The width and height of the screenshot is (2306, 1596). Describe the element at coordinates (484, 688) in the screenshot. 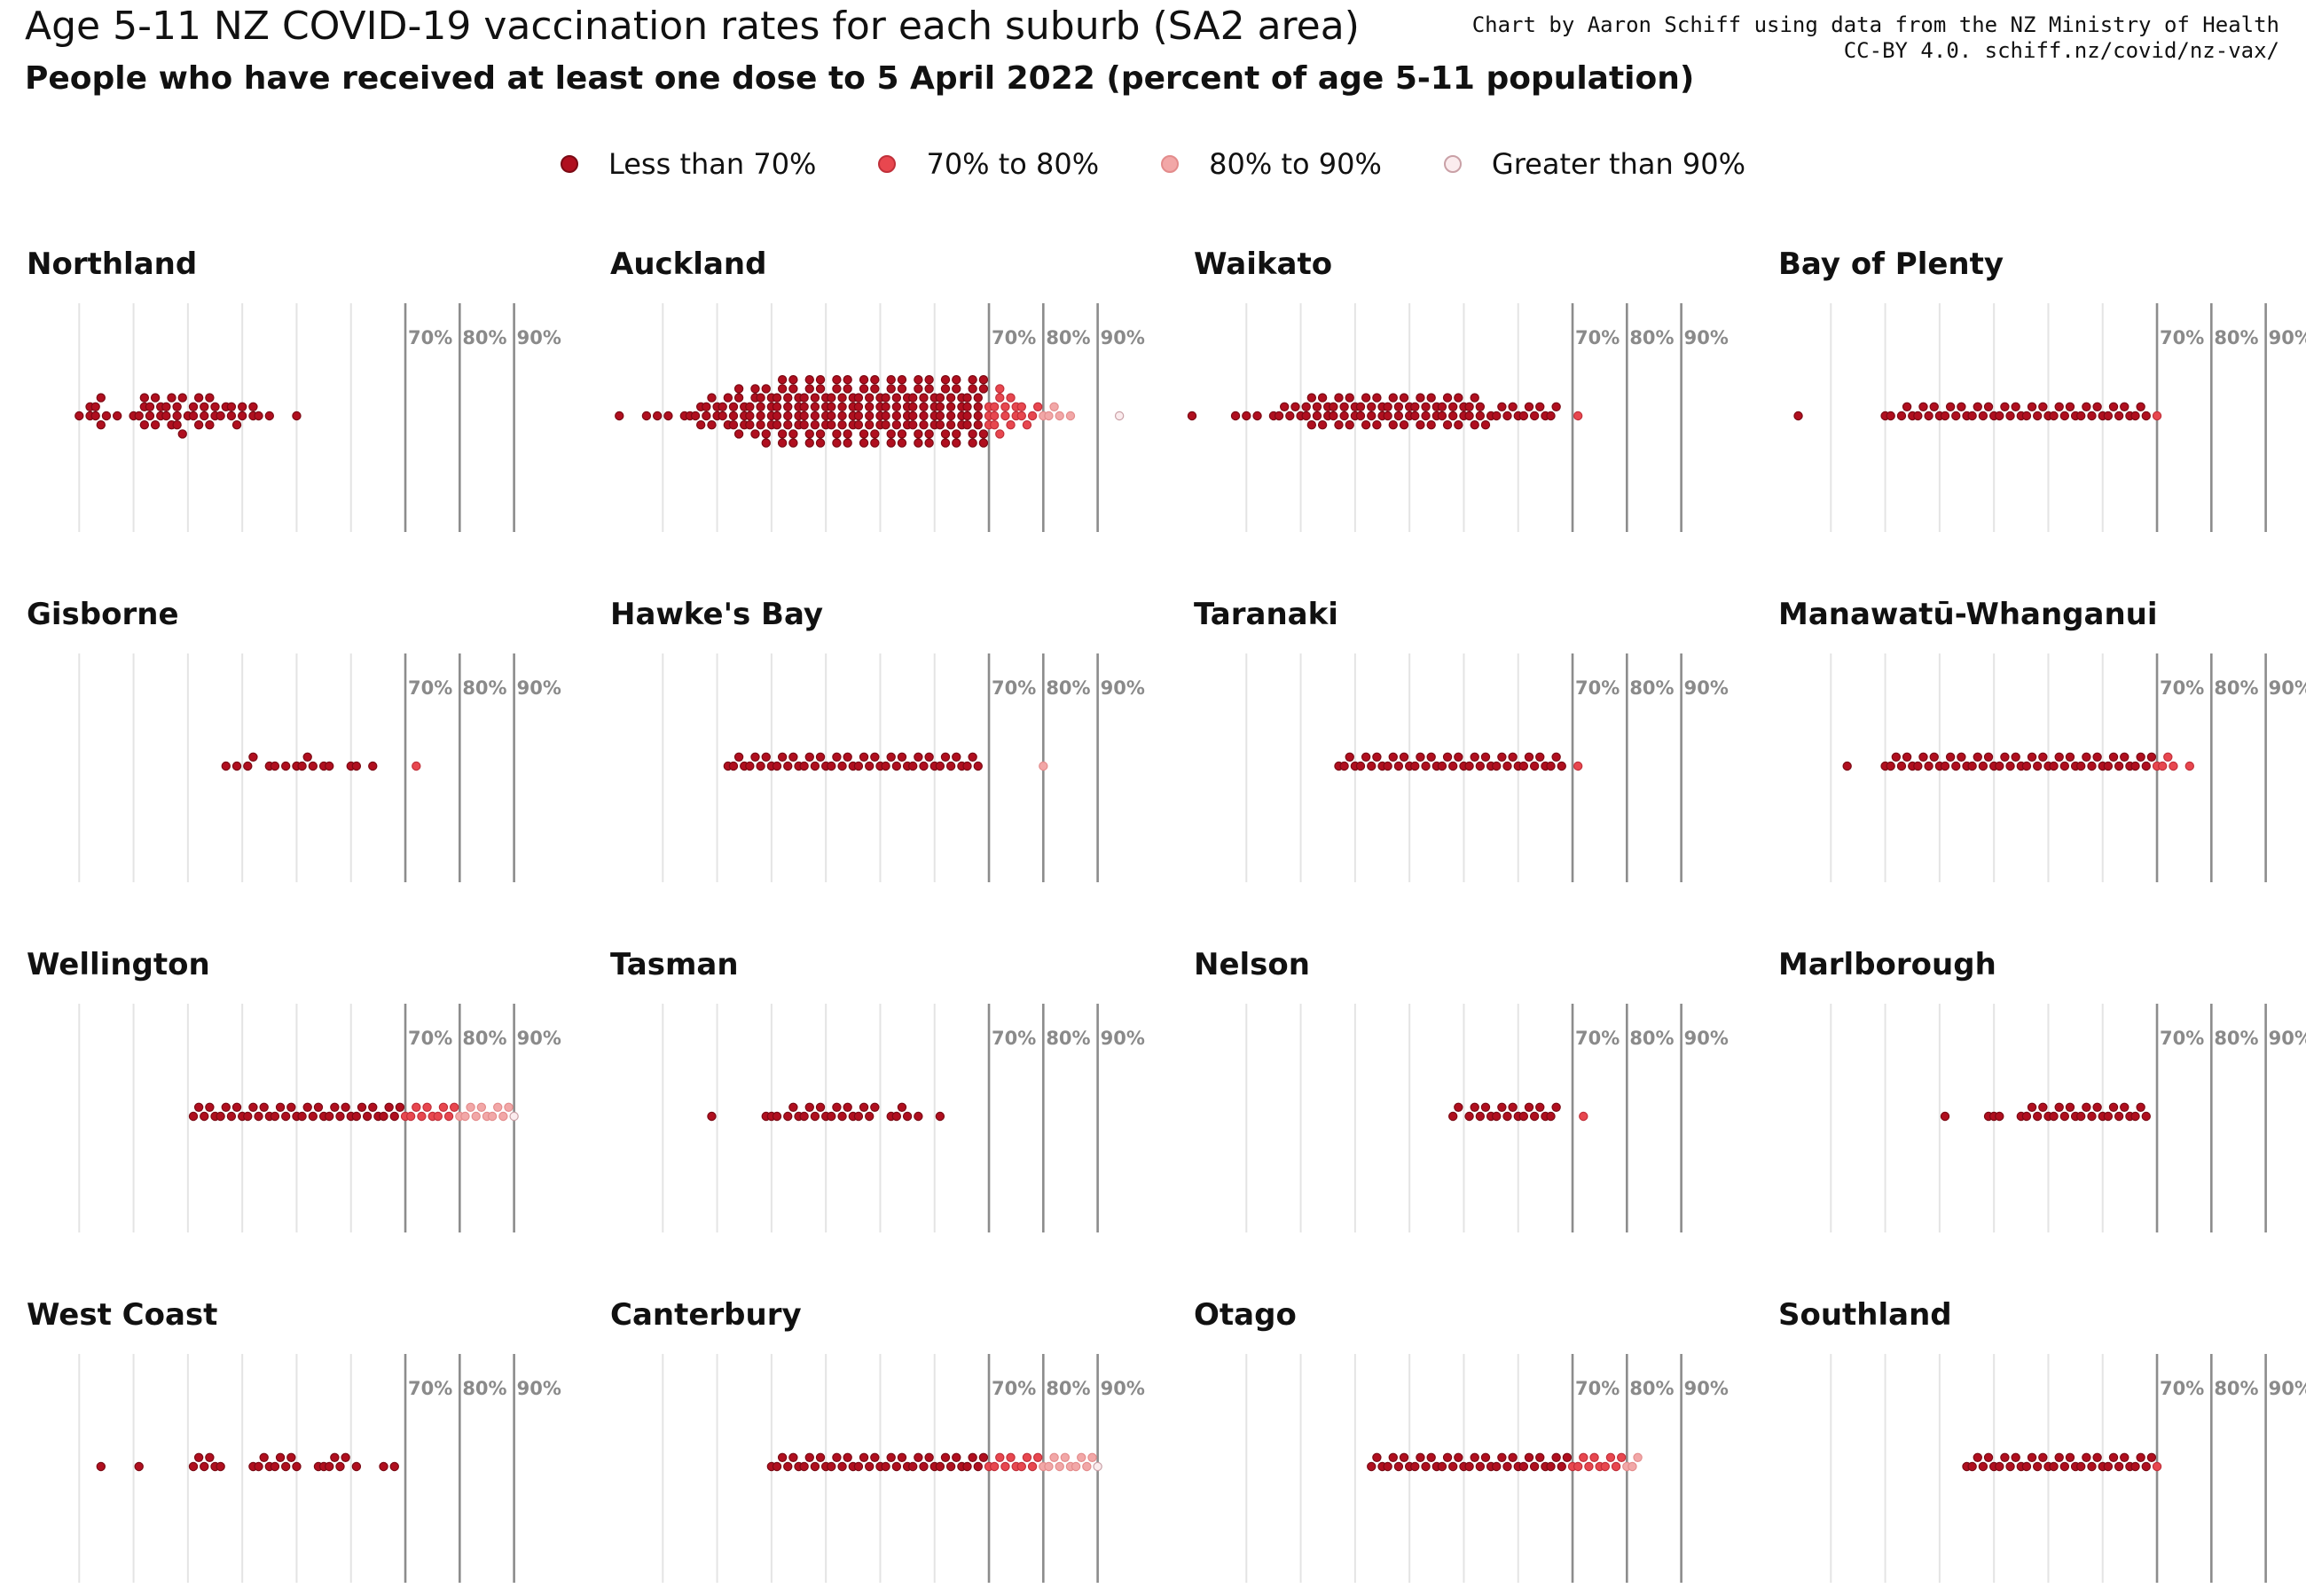

I see `reference-label-80: 80%` at that location.